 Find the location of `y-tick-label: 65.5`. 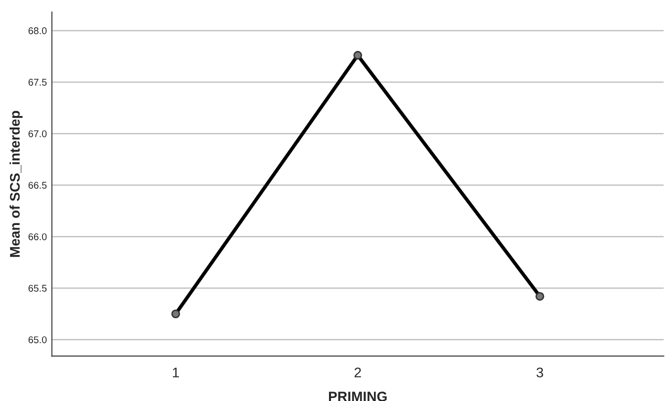

y-tick-label: 65.5 is located at coordinates (37, 288).